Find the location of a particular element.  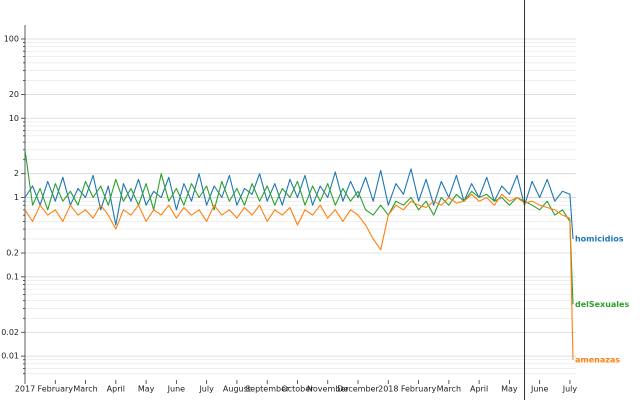

y-tick-label: 20 is located at coordinates (14, 94).